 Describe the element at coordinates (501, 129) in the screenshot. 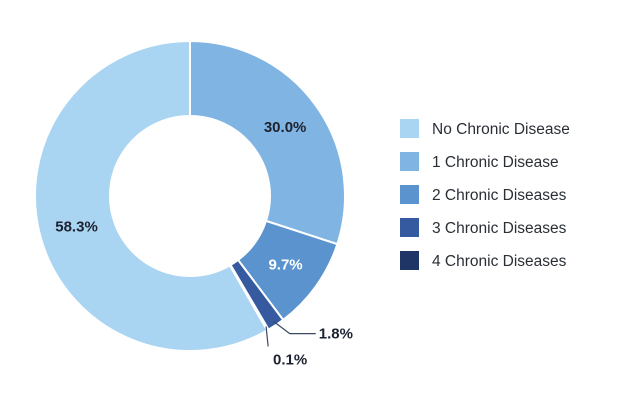

I see `legend-label-no-chronic-disease: No Chronic Disease` at that location.